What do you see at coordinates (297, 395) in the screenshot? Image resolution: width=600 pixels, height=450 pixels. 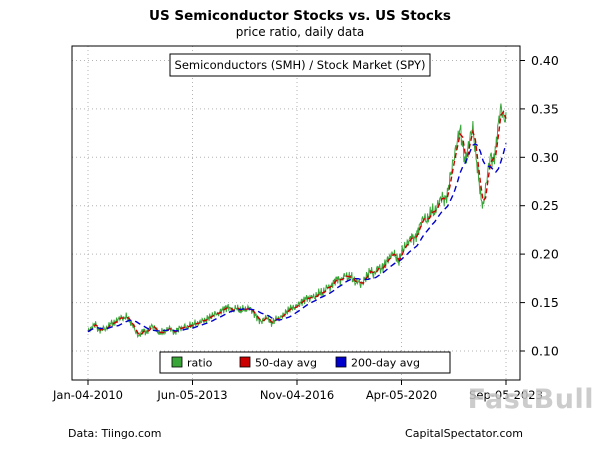 I see `svg-text: Nov-04-2016` at bounding box center [297, 395].